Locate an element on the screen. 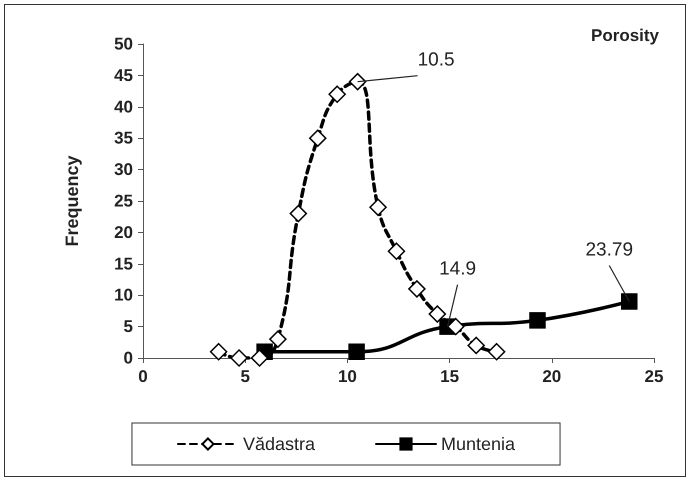  chart-title: Porosity is located at coordinates (625, 35).